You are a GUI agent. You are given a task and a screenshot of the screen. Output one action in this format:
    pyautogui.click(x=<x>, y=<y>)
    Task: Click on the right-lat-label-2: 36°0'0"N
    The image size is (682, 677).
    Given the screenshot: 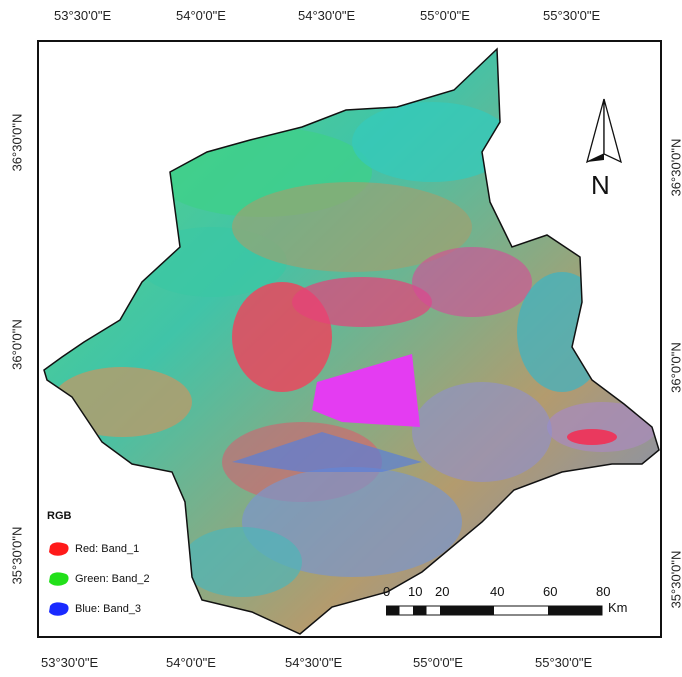 What is the action you would take?
    pyautogui.click(x=675, y=367)
    